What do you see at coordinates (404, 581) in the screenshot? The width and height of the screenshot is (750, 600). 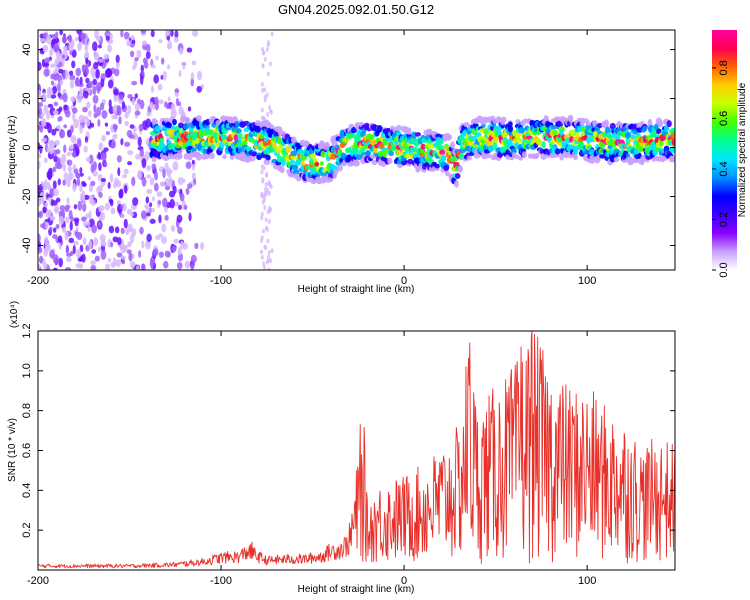 I see `x-tick-label: 0` at bounding box center [404, 581].